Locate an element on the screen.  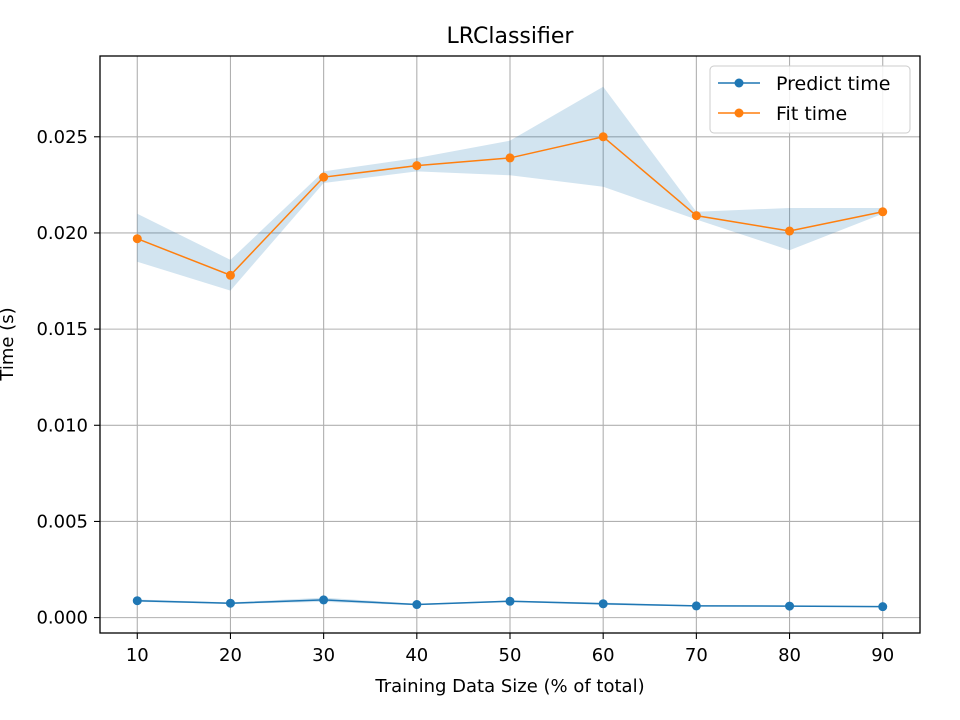
x-tick-label: 50 is located at coordinates (510, 655).